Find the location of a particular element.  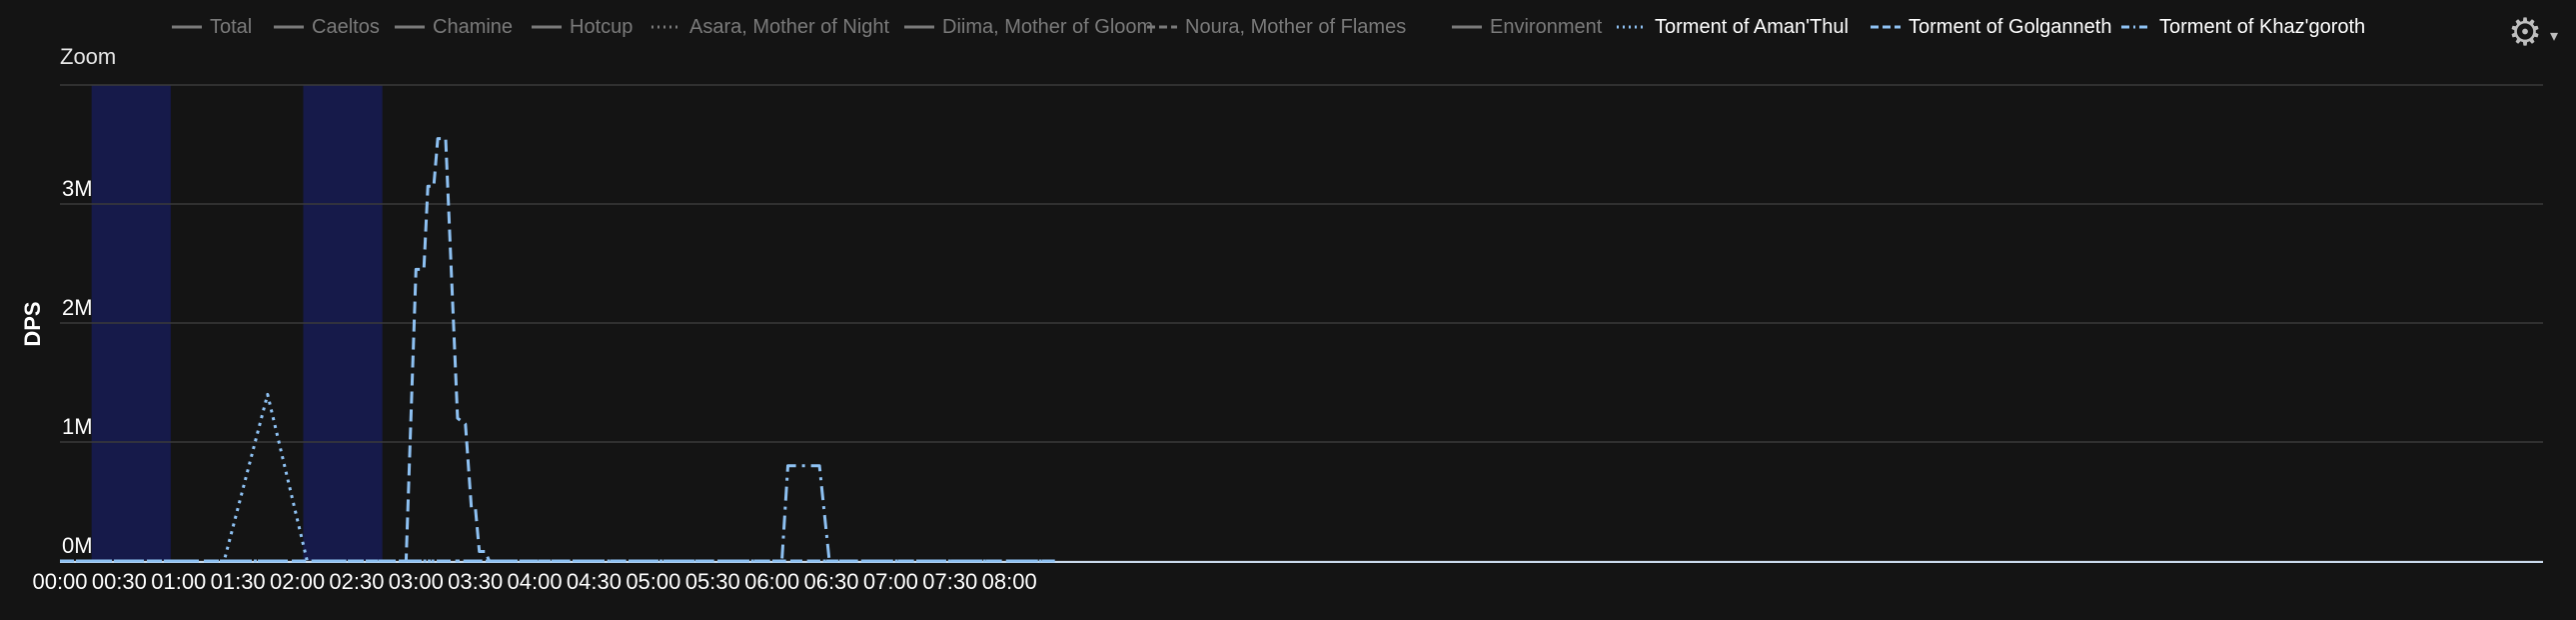

x-tick-label: 00:00 is located at coordinates (59, 581).